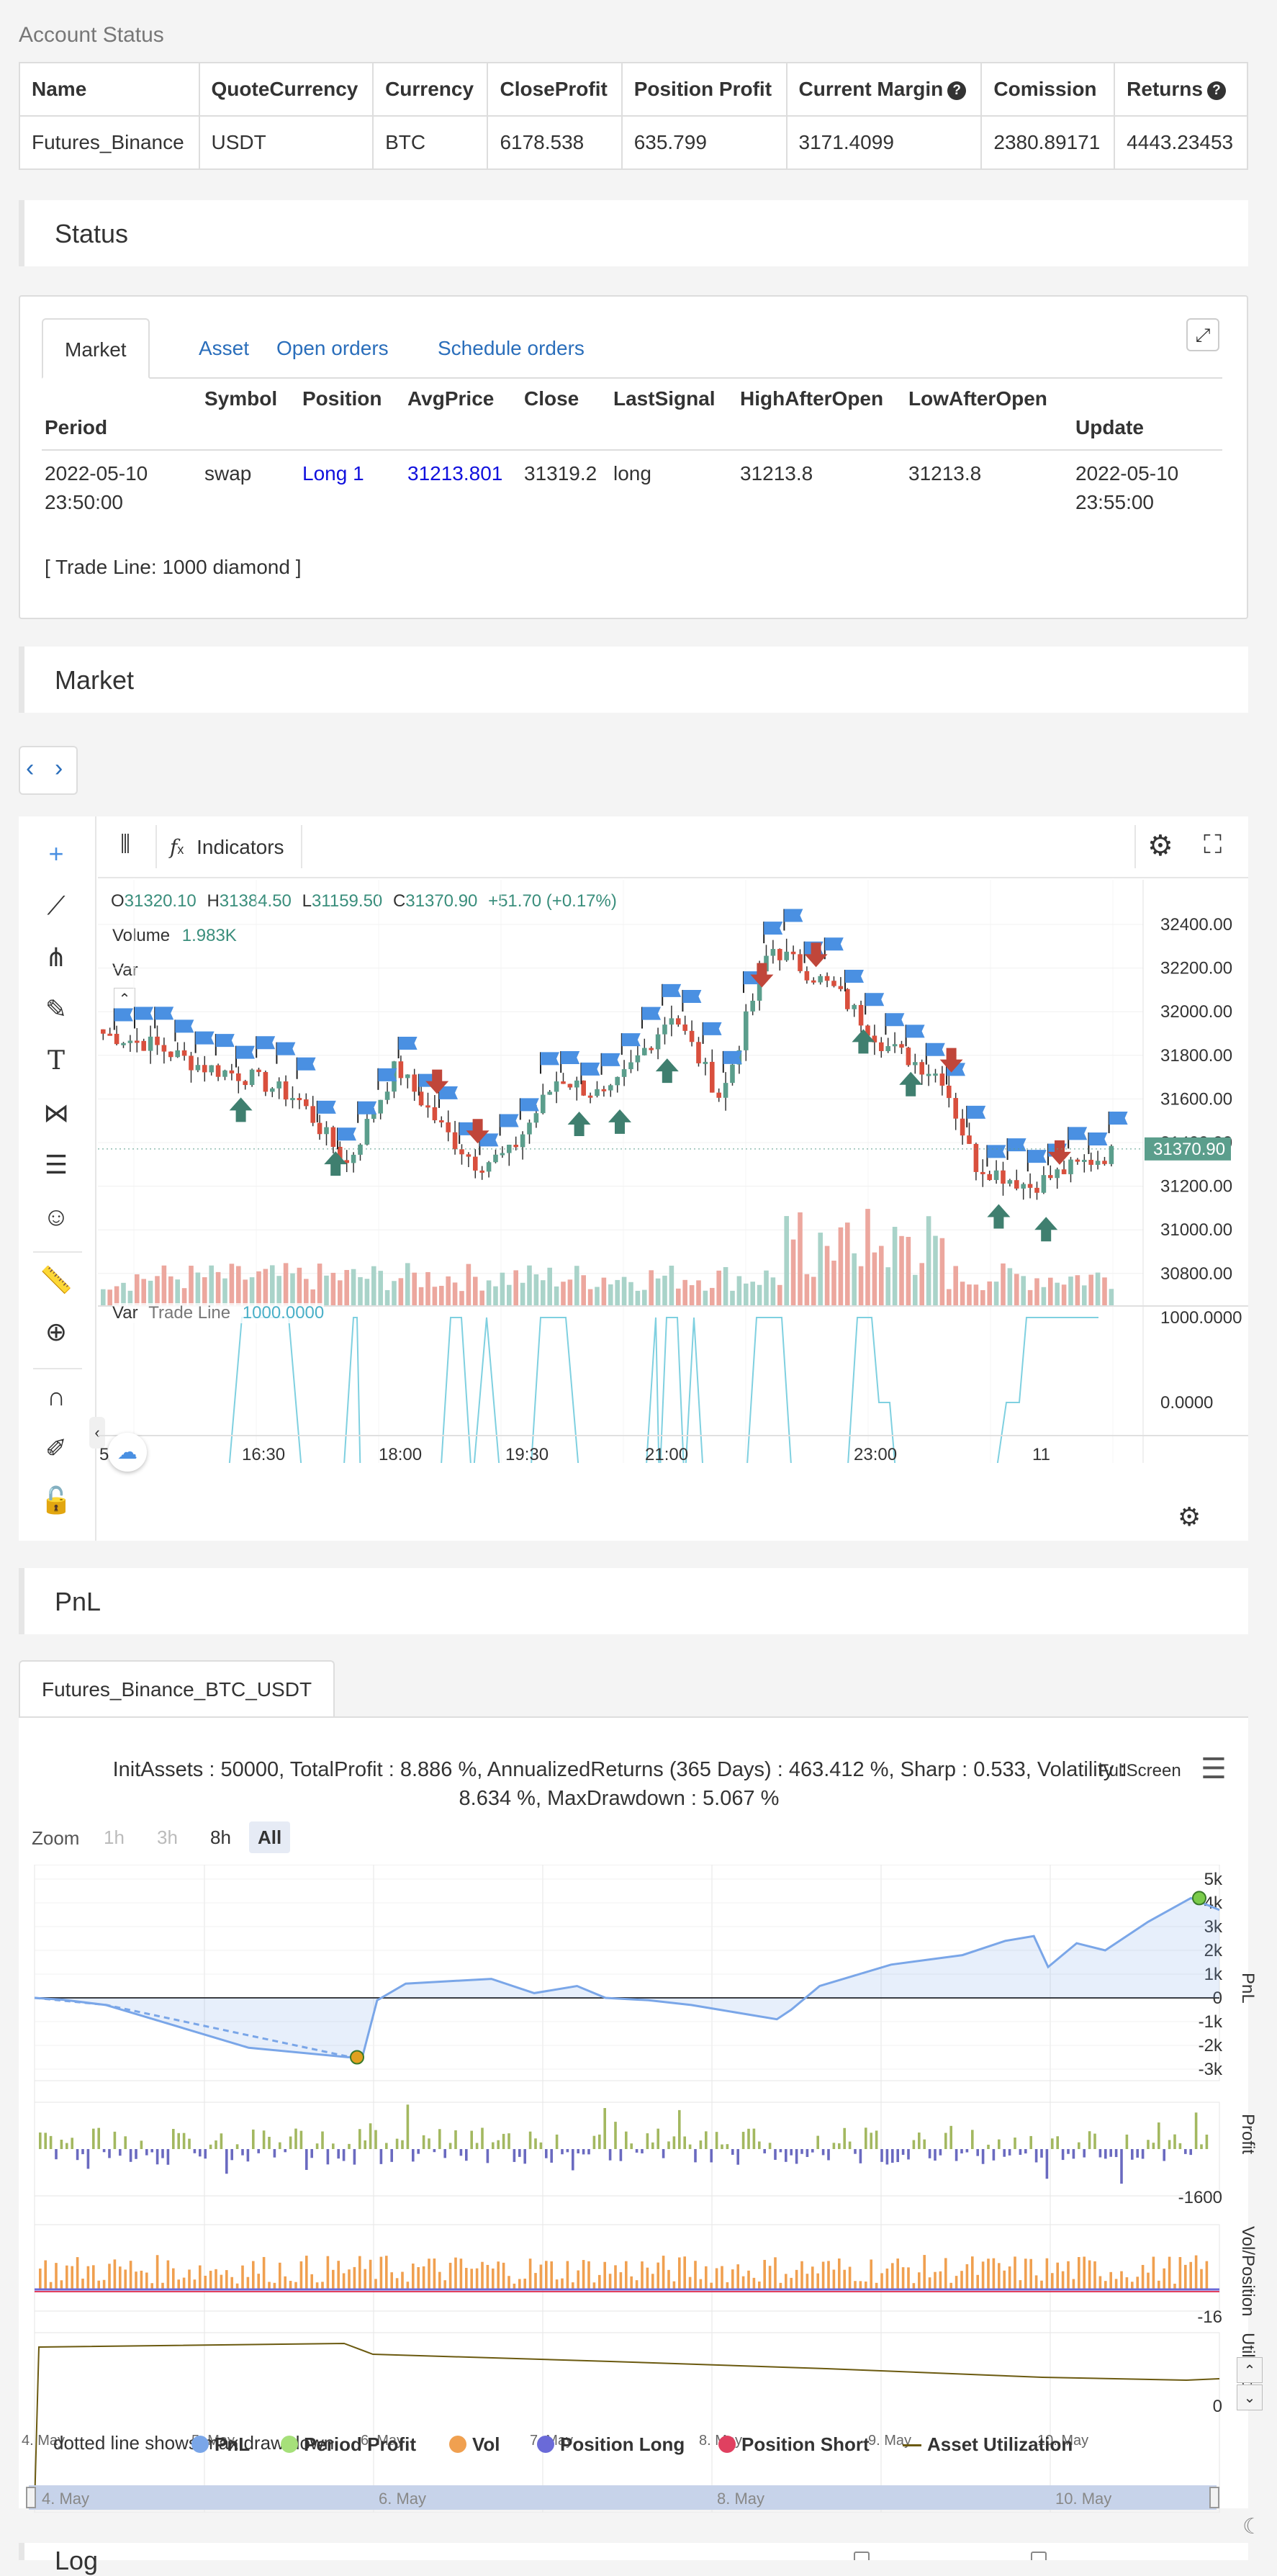  What do you see at coordinates (1213, 844) in the screenshot?
I see `fullscreen-icon: ⛶` at bounding box center [1213, 844].